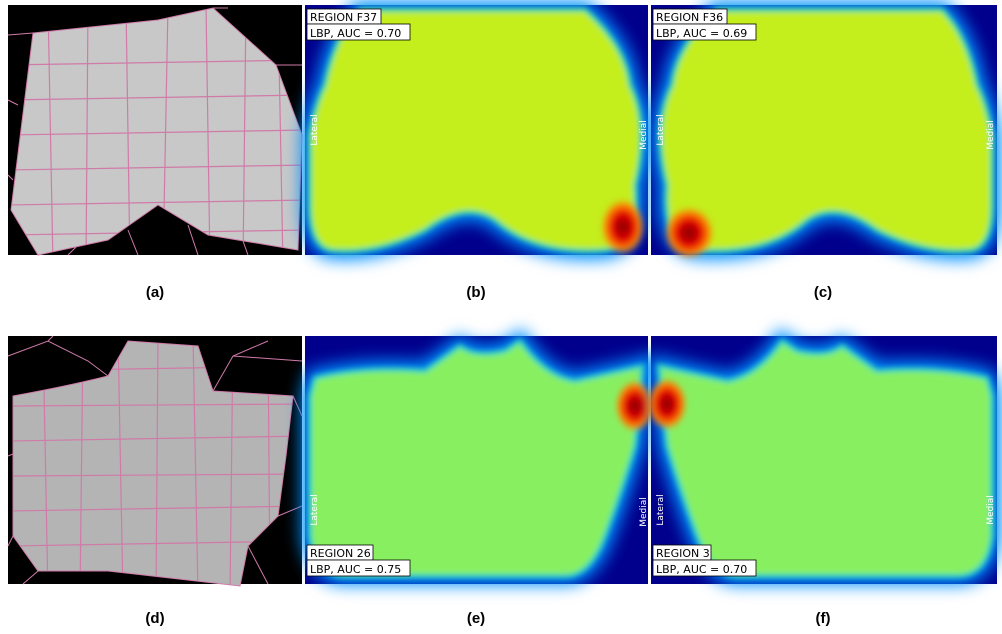 This screenshot has height=634, width=1002. Describe the element at coordinates (475, 292) in the screenshot. I see `caption: (b)` at that location.